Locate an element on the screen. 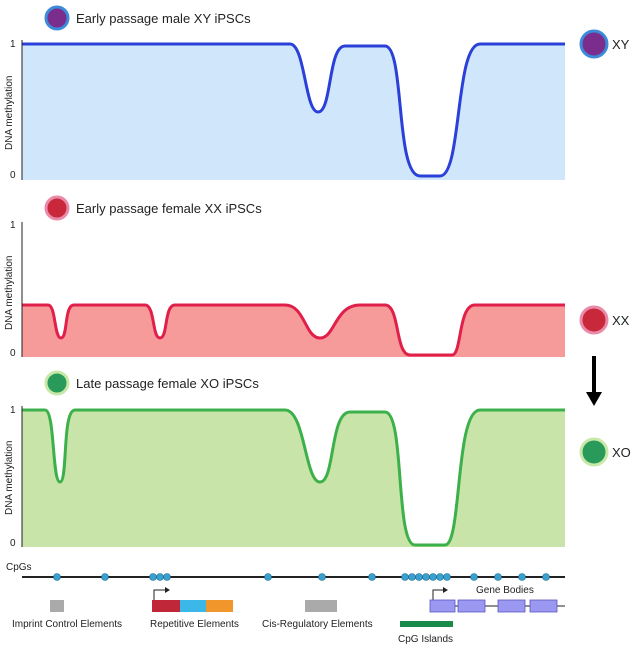 This screenshot has width=636, height=649. arrow-head is located at coordinates (594, 399).